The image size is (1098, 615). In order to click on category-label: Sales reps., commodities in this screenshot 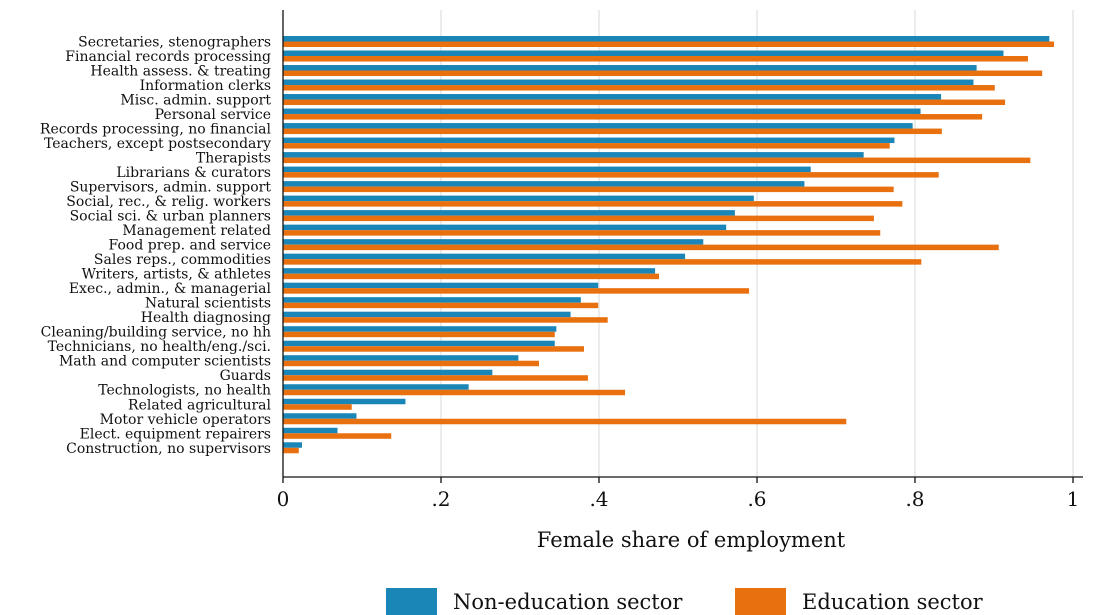, I will do `click(182, 260)`.